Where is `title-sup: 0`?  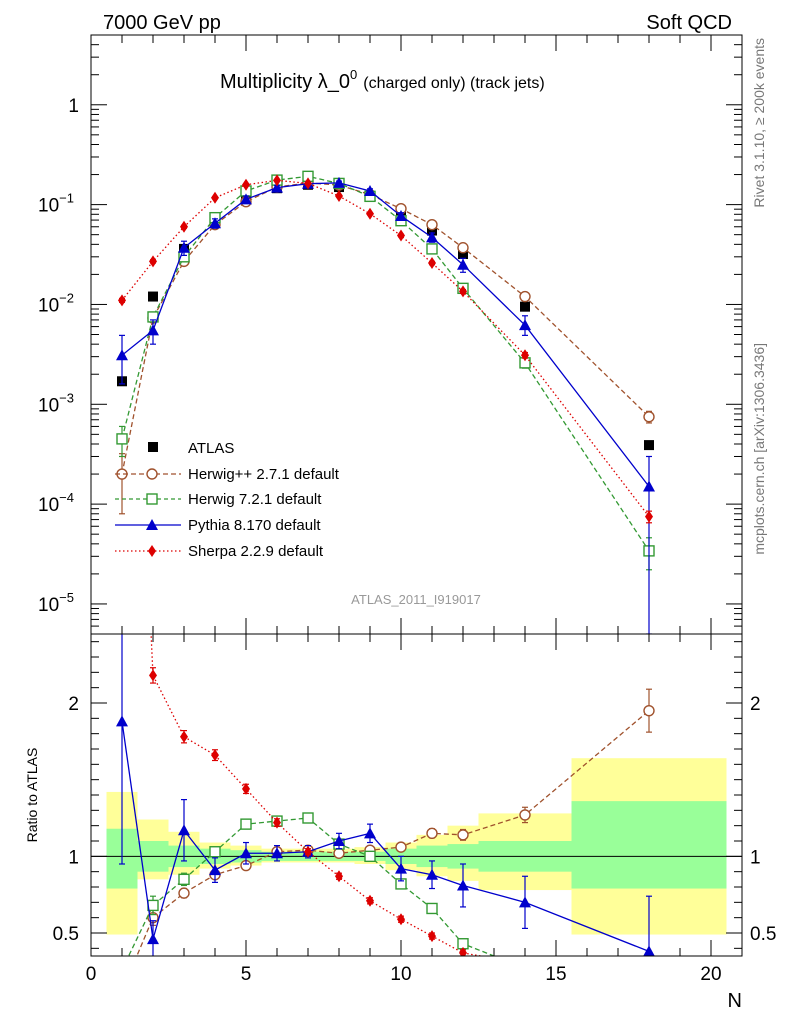
title-sup: 0 is located at coordinates (353, 74).